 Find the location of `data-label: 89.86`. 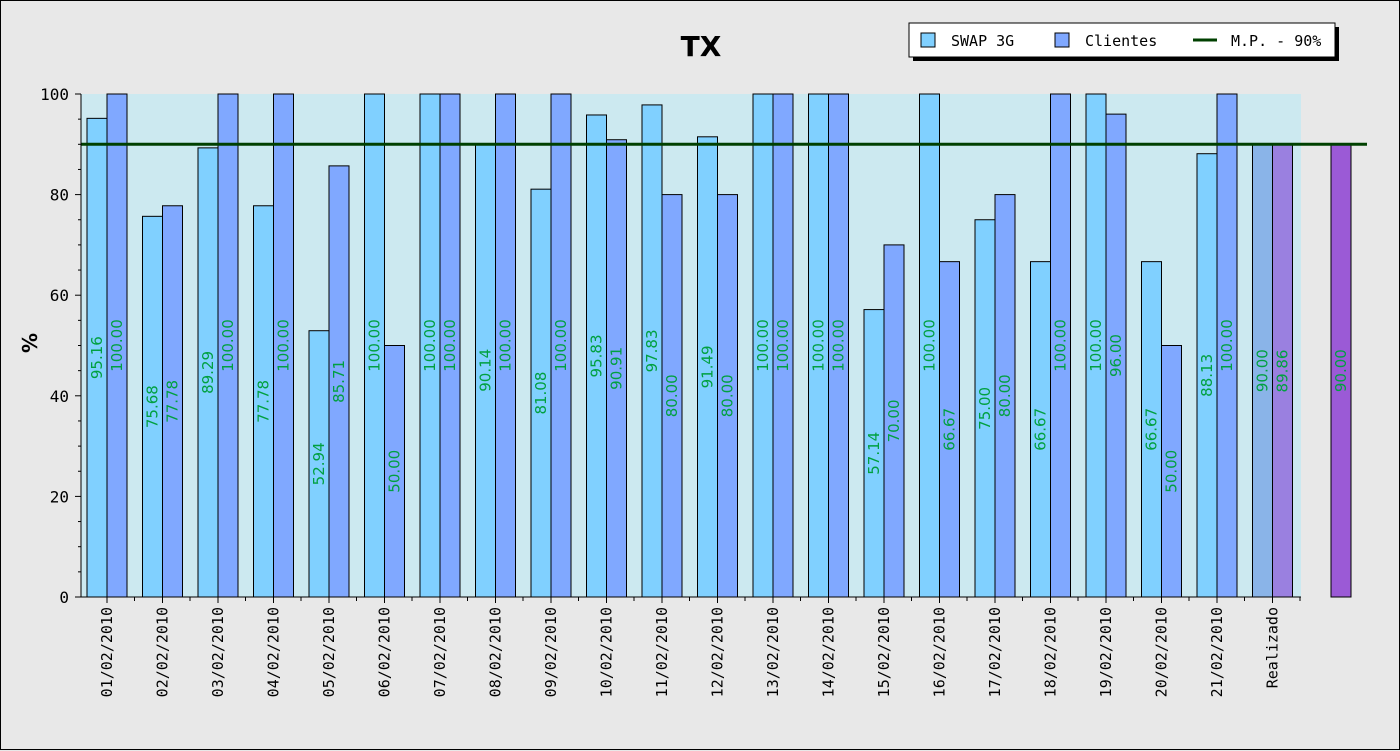

data-label: 89.86 is located at coordinates (1283, 371).